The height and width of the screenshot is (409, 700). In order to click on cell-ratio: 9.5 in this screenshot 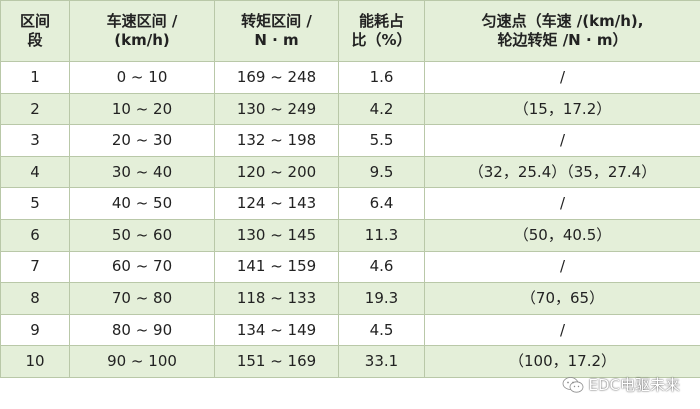, I will do `click(381, 172)`.